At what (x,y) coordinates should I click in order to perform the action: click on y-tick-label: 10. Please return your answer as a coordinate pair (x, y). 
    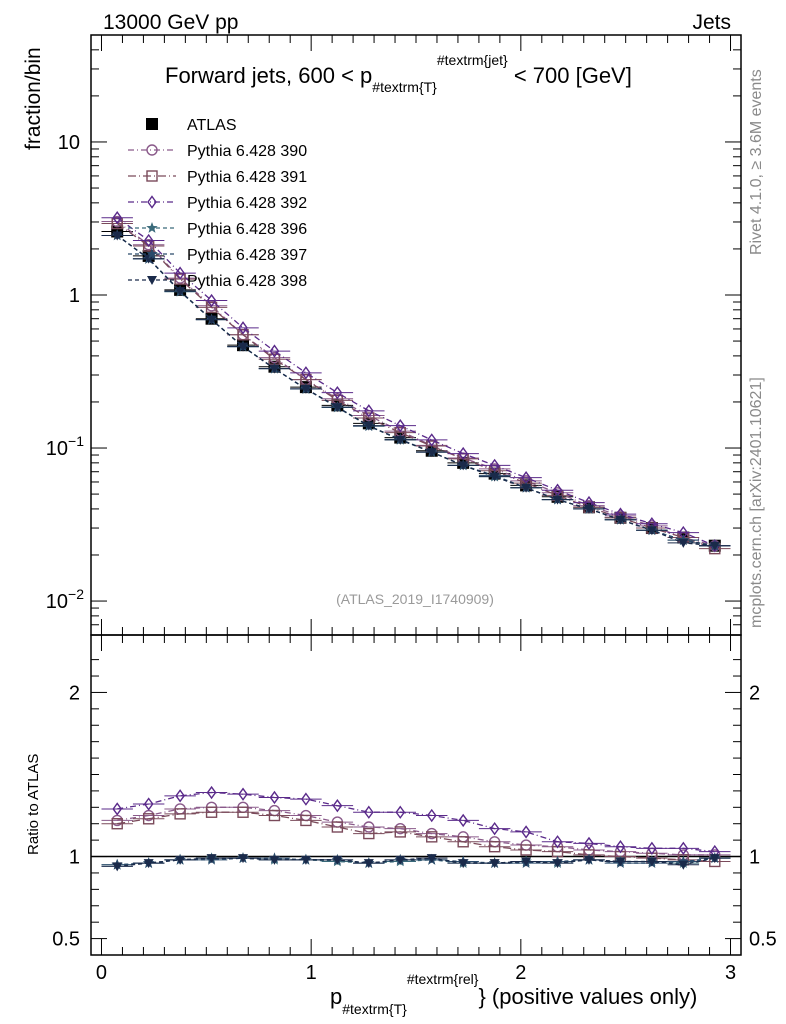
    Looking at the image, I should click on (69, 143).